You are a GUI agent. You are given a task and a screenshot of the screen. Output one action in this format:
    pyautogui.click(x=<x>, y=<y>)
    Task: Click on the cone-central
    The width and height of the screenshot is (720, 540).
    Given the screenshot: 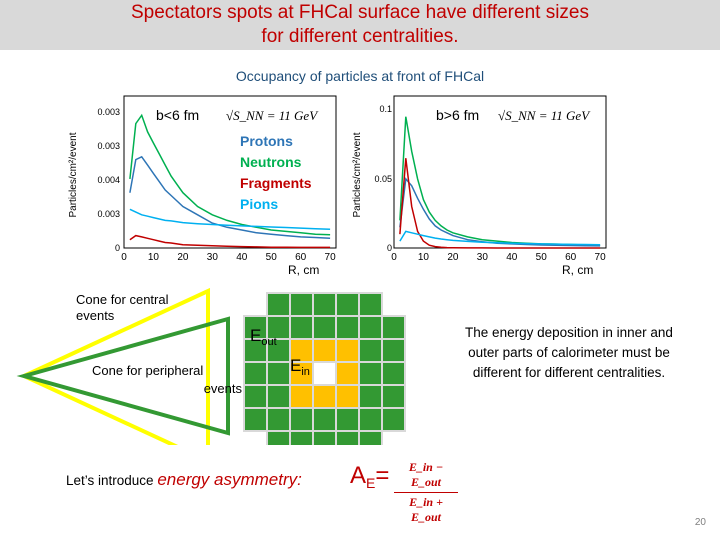 What is the action you would take?
    pyautogui.click(x=114, y=366)
    